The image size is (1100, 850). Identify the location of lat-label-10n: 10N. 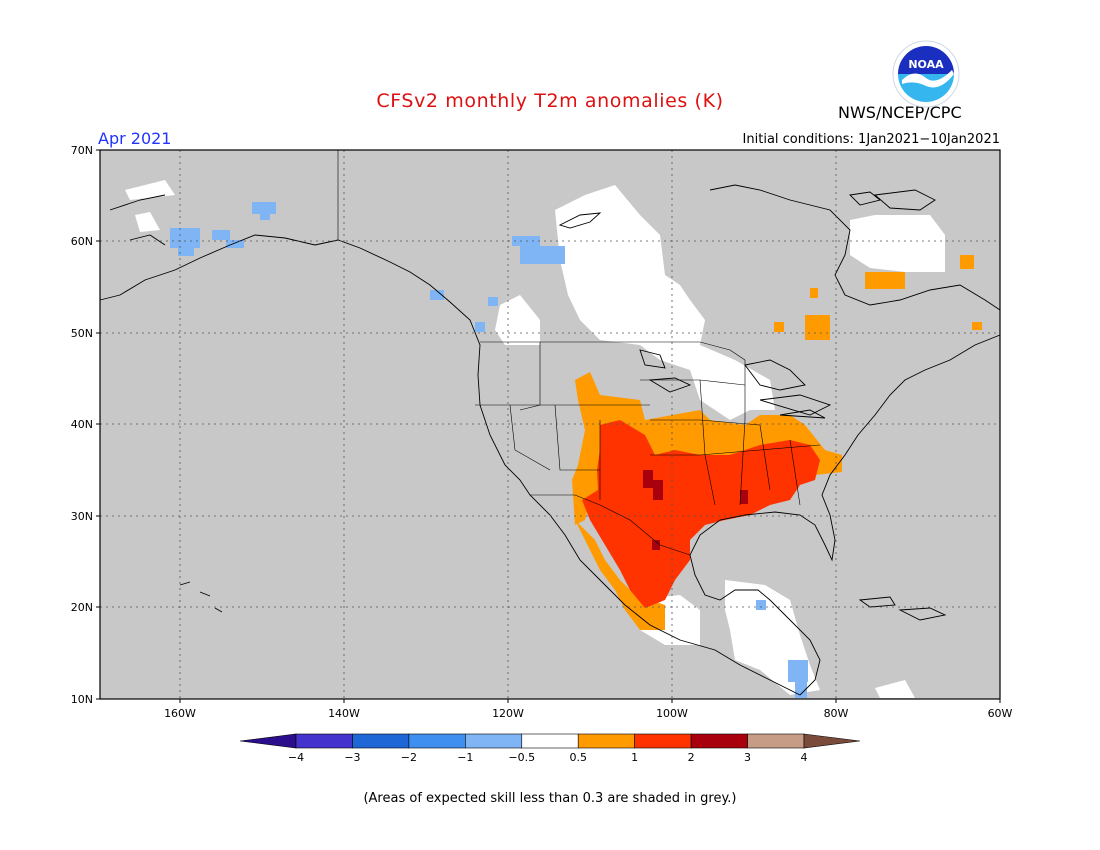
(82, 699).